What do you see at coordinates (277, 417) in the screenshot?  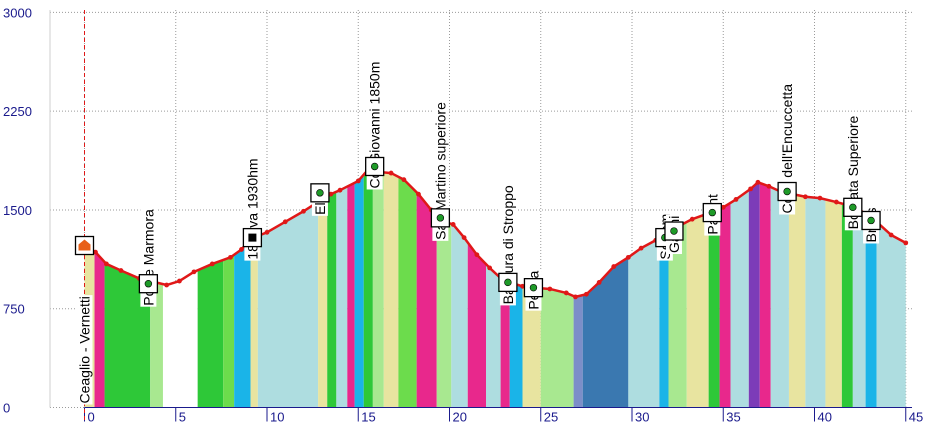 I see `x-tick-label: 10` at bounding box center [277, 417].